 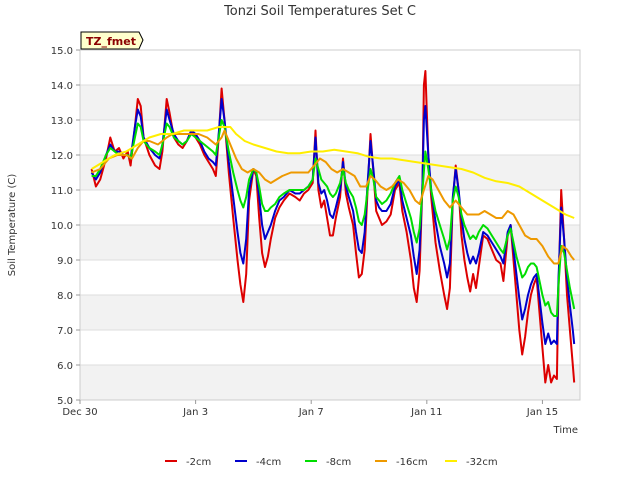 I want to click on chart-title: Tonzi Soil Temperatures Set C, so click(x=319, y=11).